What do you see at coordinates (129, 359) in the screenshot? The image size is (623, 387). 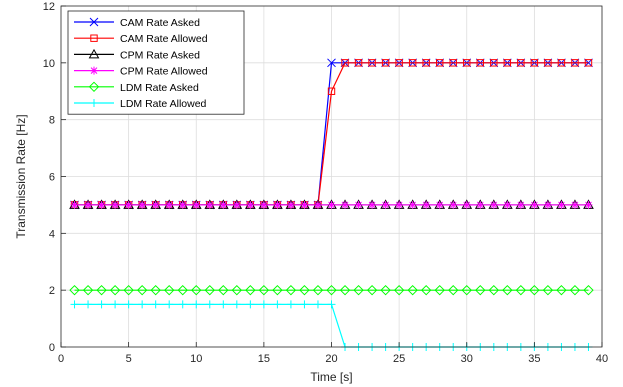 I see `x-tick-label: 5` at bounding box center [129, 359].